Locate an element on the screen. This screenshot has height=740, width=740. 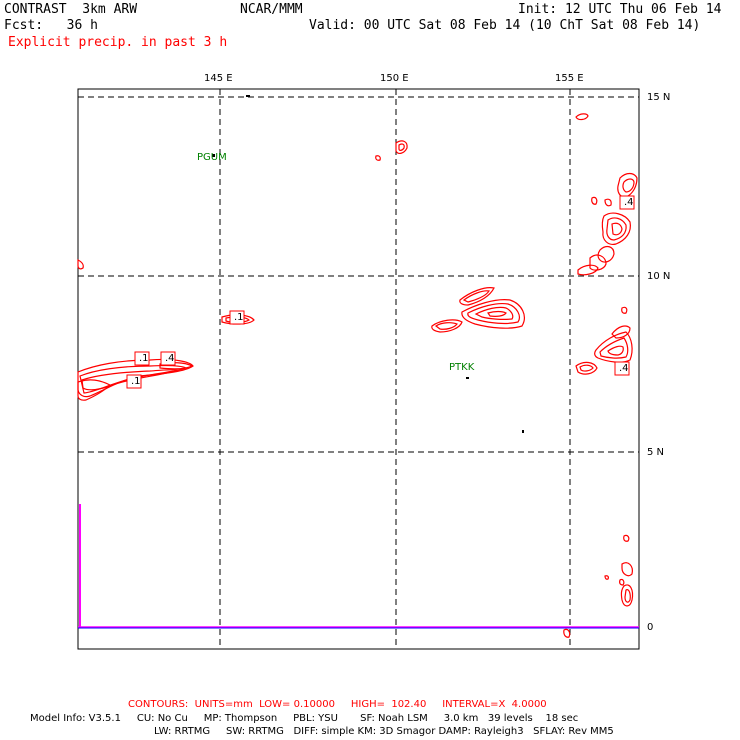
lon-label-150: 150 E is located at coordinates (394, 78).